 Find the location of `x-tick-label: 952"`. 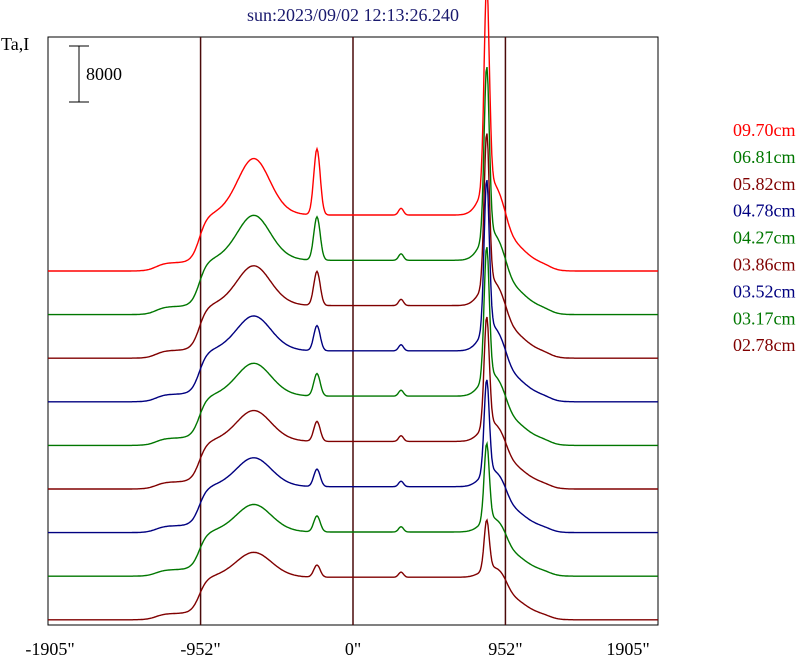

x-tick-label: 952" is located at coordinates (505, 649).